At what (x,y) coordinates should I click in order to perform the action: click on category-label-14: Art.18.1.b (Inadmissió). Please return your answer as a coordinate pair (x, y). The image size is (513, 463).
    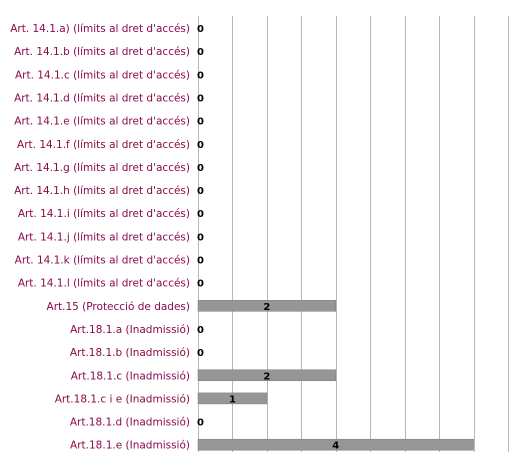
    Looking at the image, I should click on (130, 353).